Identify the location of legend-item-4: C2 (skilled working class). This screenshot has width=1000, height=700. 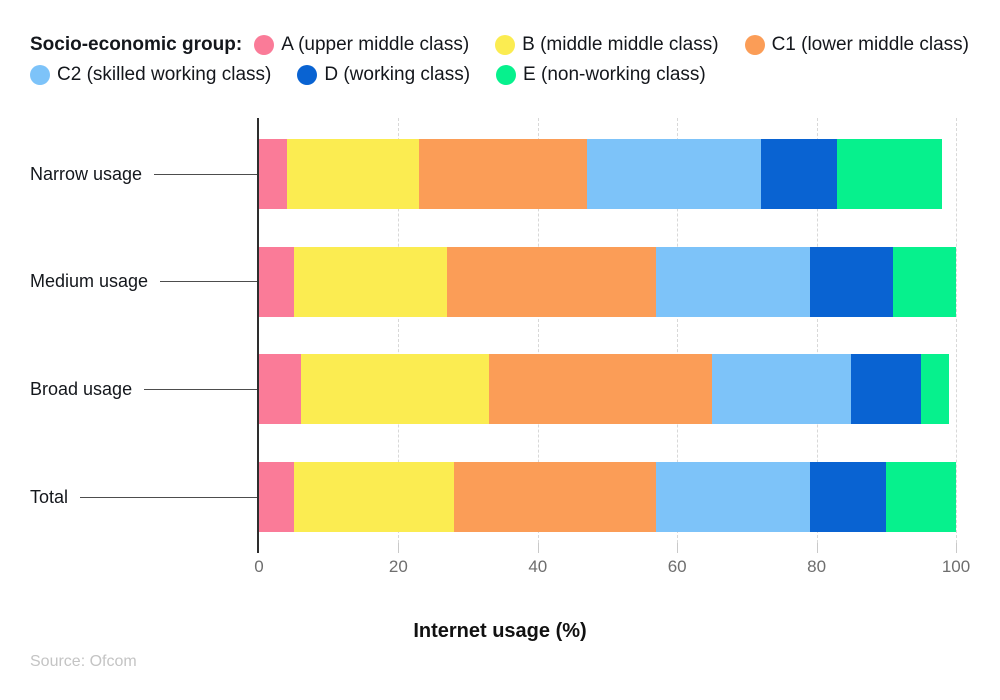
(150, 75).